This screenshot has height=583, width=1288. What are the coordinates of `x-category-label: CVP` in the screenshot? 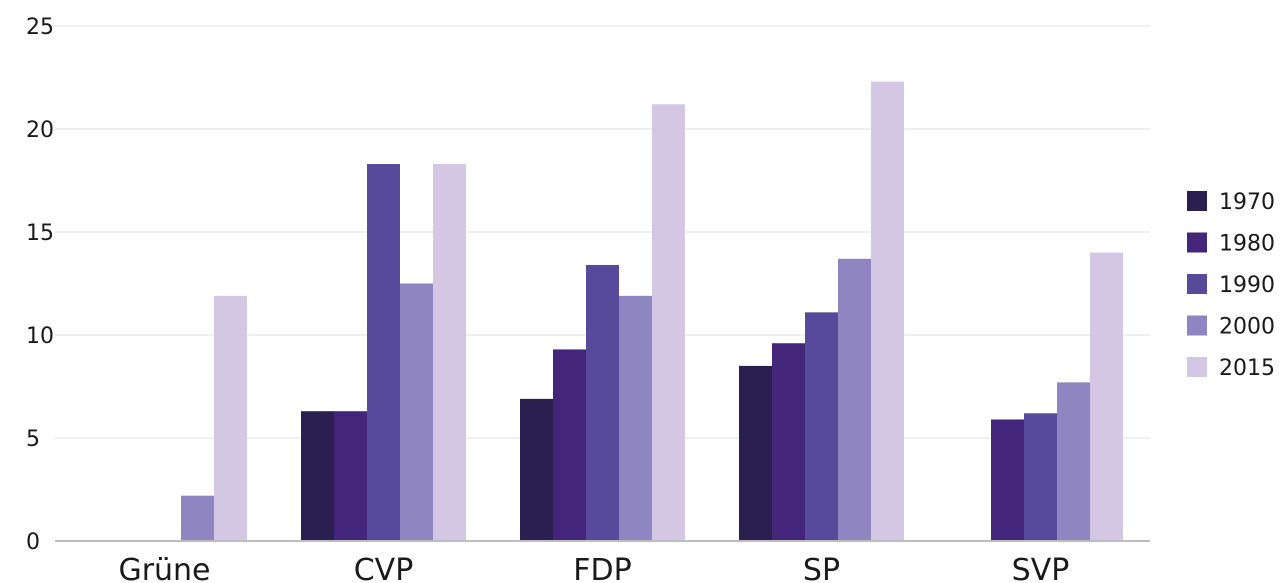 It's located at (384, 568).